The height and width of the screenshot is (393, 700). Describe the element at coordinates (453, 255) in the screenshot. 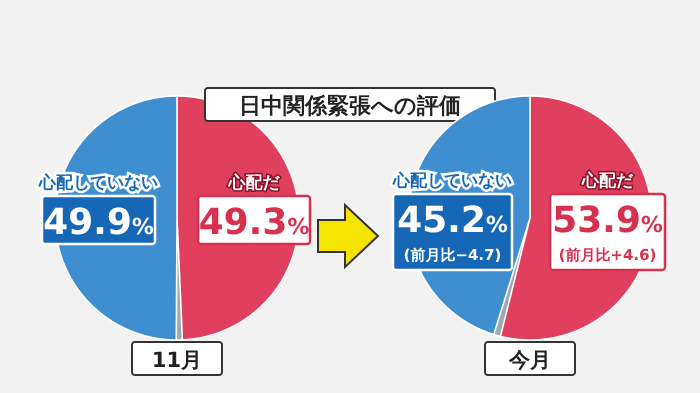

I see `text: (前月比−4.7)` at that location.